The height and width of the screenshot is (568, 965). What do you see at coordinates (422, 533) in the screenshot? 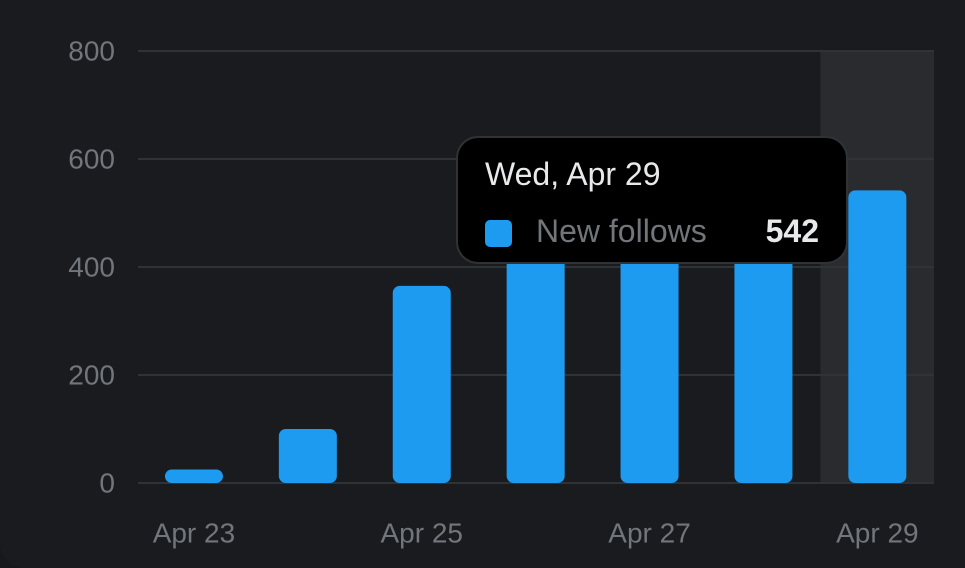
I see `x-tick-label: Apr 25` at bounding box center [422, 533].